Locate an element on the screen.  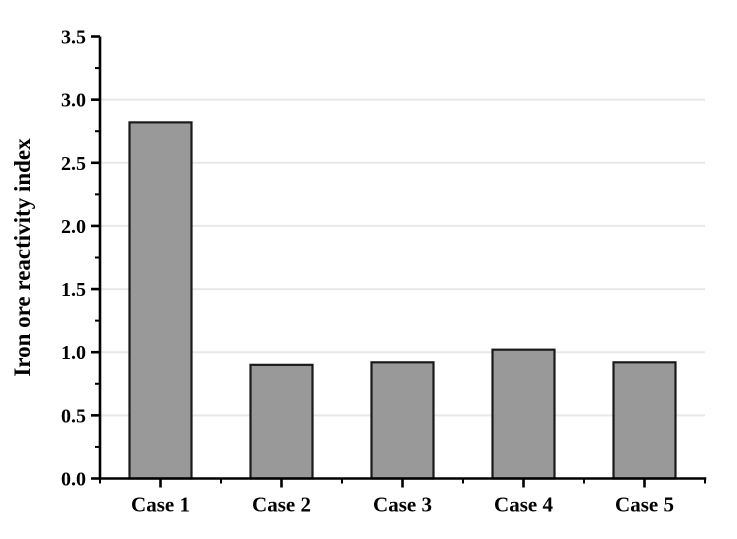
y-tick-label: 3.0 is located at coordinates (73, 101).